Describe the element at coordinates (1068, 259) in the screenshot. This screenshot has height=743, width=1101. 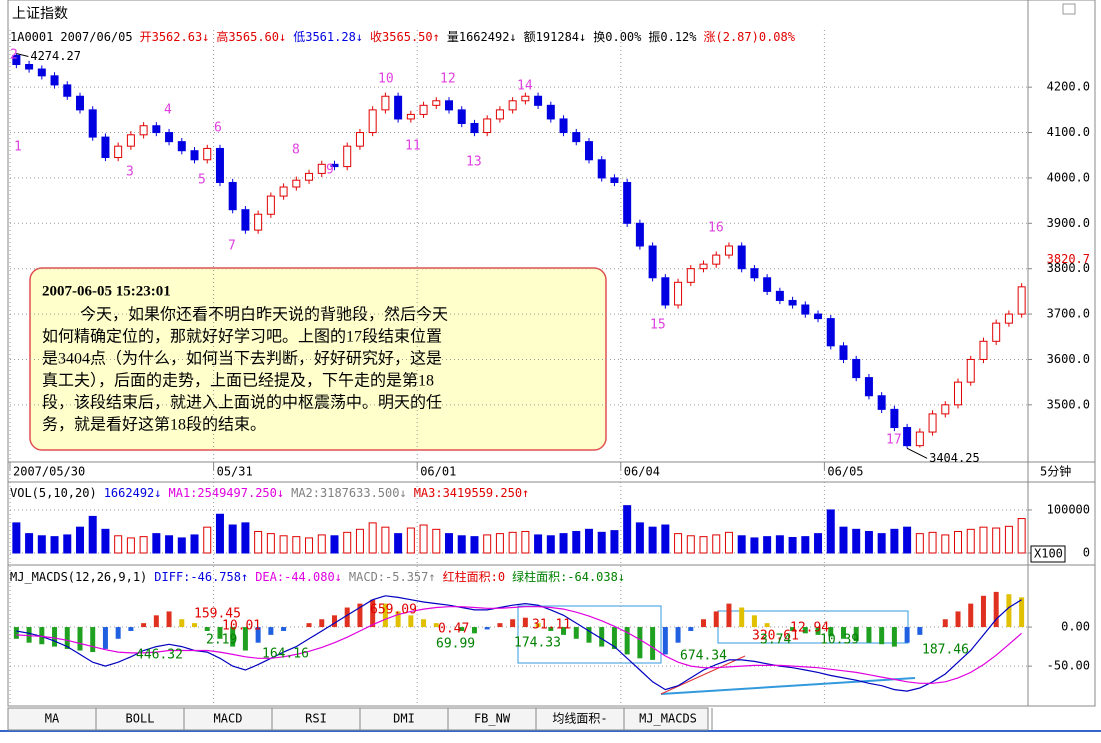
I see `price-marker: 3820.7` at that location.